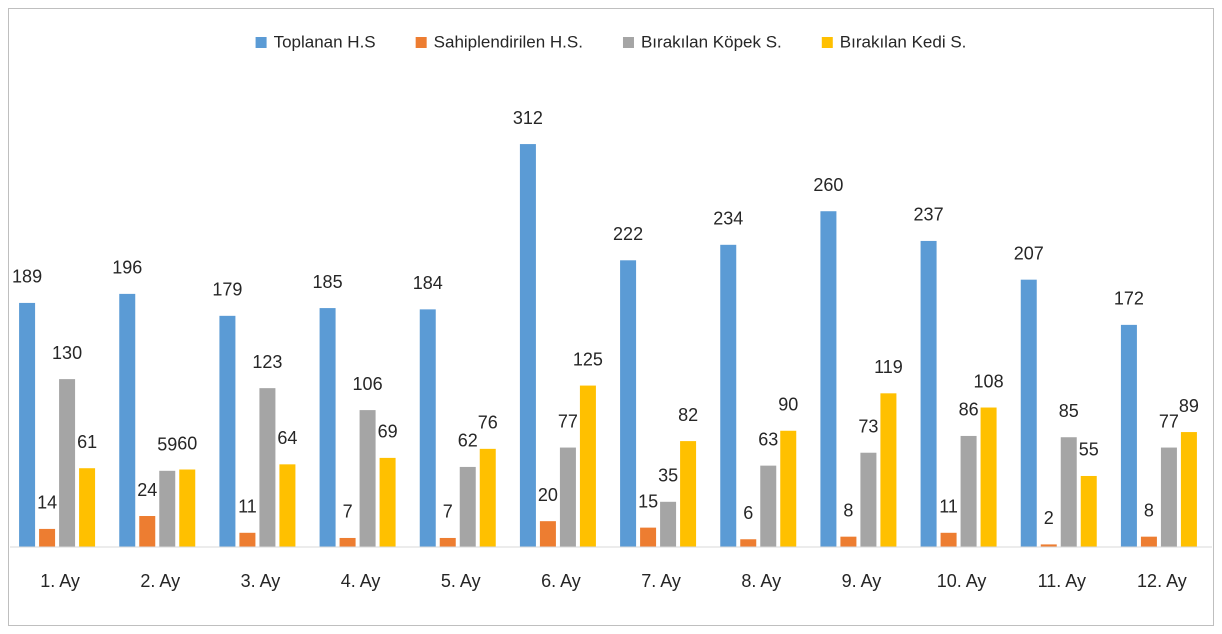 The height and width of the screenshot is (634, 1222). Describe the element at coordinates (862, 581) in the screenshot. I see `x-tick-label: 9. Ay` at that location.